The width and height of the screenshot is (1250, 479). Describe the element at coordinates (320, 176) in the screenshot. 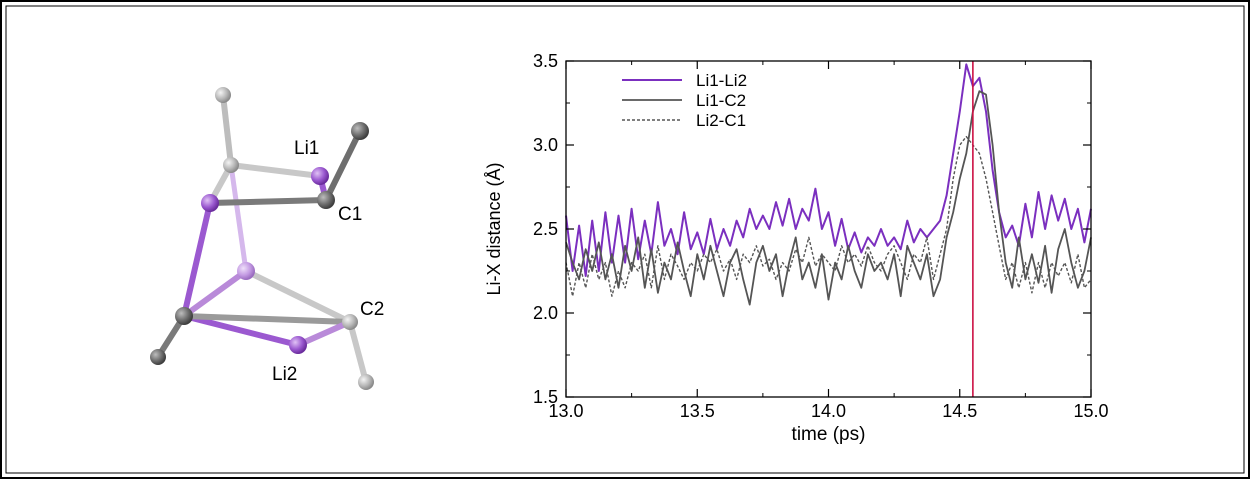

I see `lithium-atom-li1` at that location.